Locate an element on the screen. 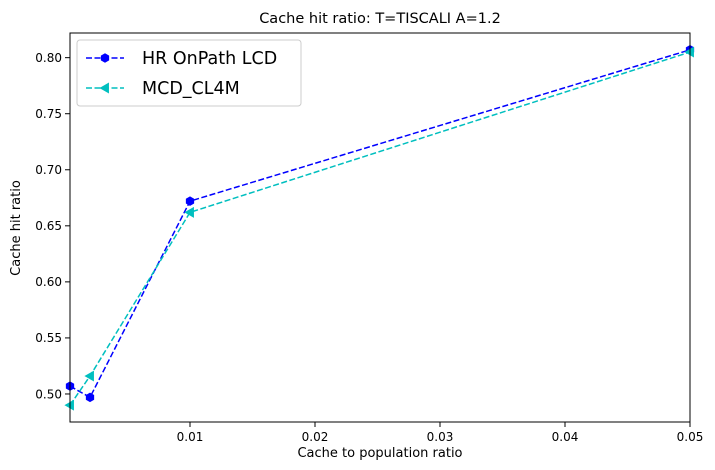 The height and width of the screenshot is (470, 715). legend-label-1: HR OnPath LCD is located at coordinates (209, 59).